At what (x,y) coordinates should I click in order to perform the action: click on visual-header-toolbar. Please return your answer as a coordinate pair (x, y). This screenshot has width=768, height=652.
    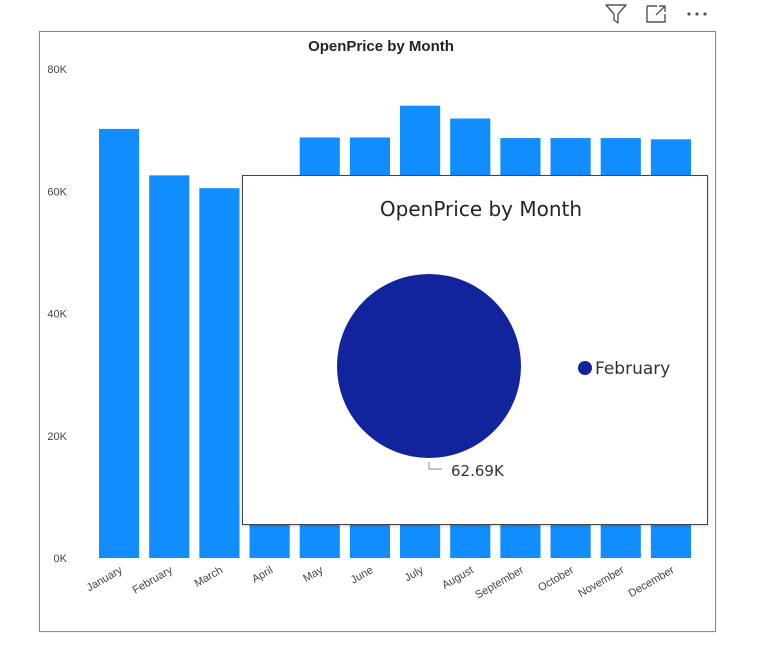
    Looking at the image, I should click on (660, 14).